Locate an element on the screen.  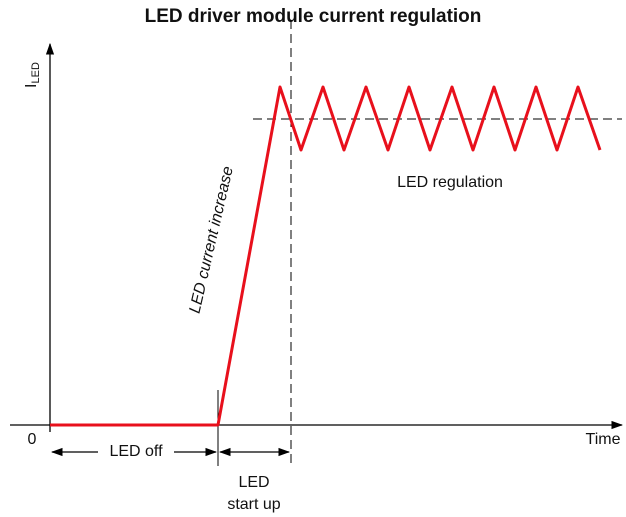
startup-label: start up is located at coordinates (253, 504).